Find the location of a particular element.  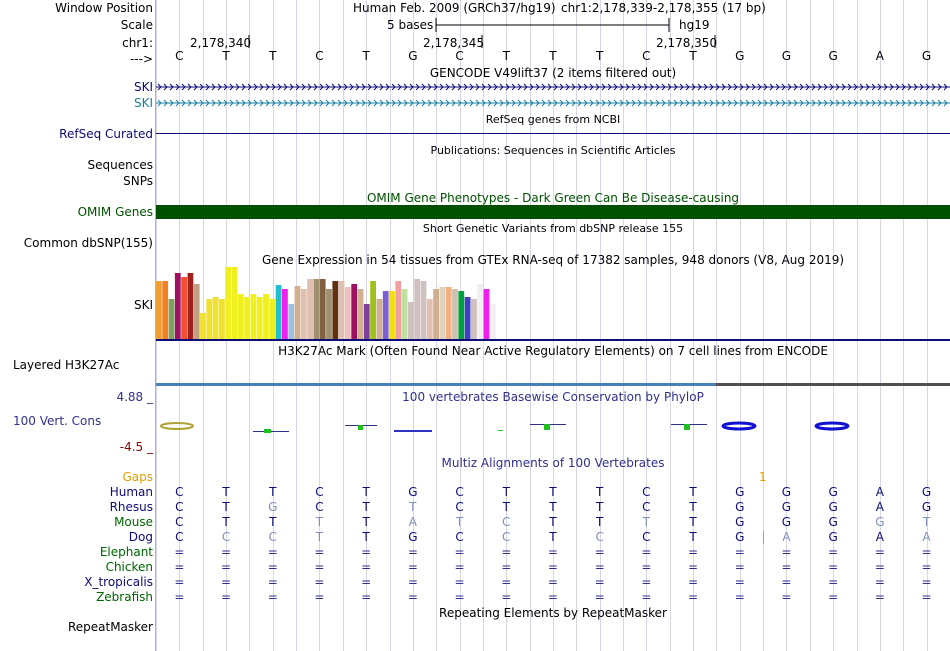

scale-label: Scale is located at coordinates (136, 25).